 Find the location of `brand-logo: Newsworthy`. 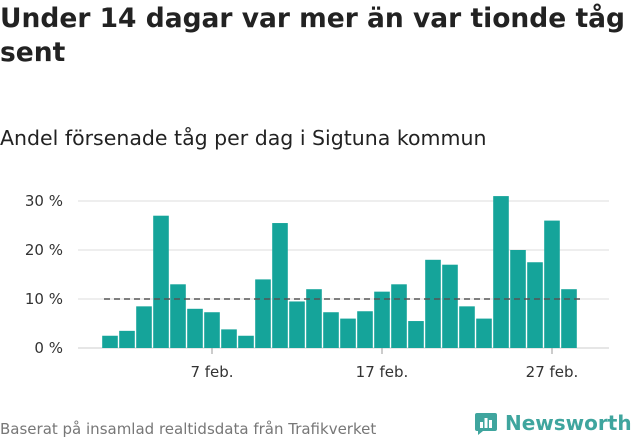

brand-logo: Newsworthy is located at coordinates (552, 423).